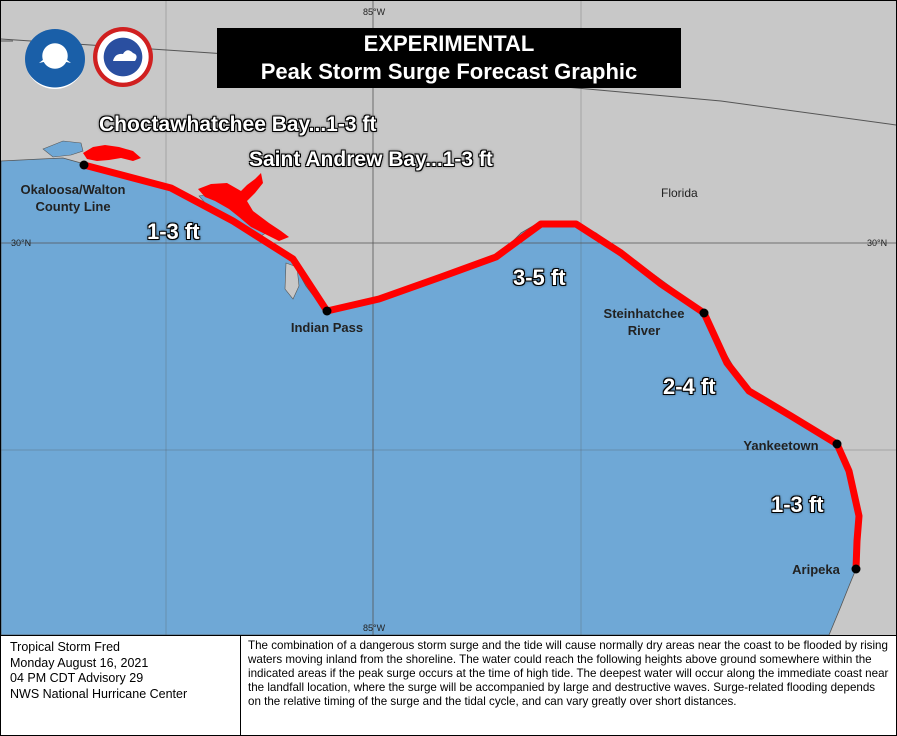 This screenshot has height=736, width=897. I want to click on segment-label-3: 2-4 ft, so click(689, 386).